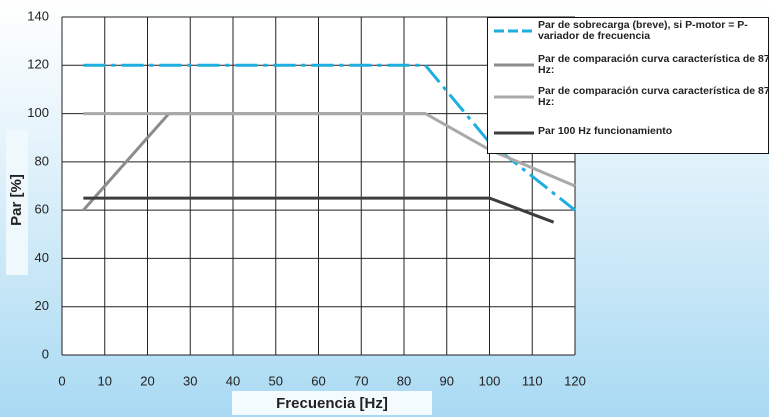 This screenshot has height=417, width=769. What do you see at coordinates (190, 380) in the screenshot?
I see `x-tick-label: 30` at bounding box center [190, 380].